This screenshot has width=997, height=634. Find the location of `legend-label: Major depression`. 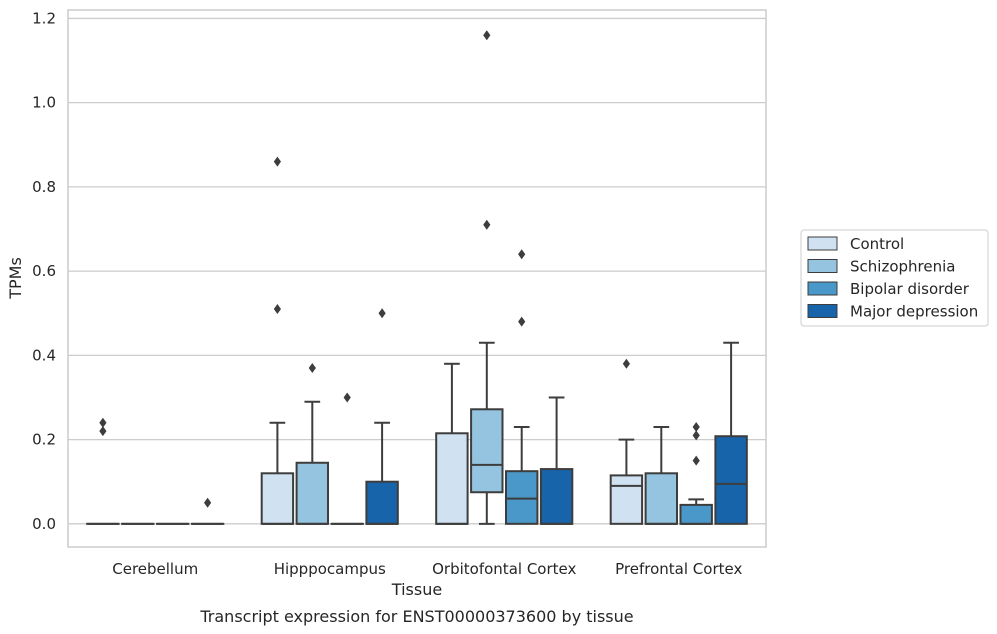

legend-label: Major depression is located at coordinates (914, 312).